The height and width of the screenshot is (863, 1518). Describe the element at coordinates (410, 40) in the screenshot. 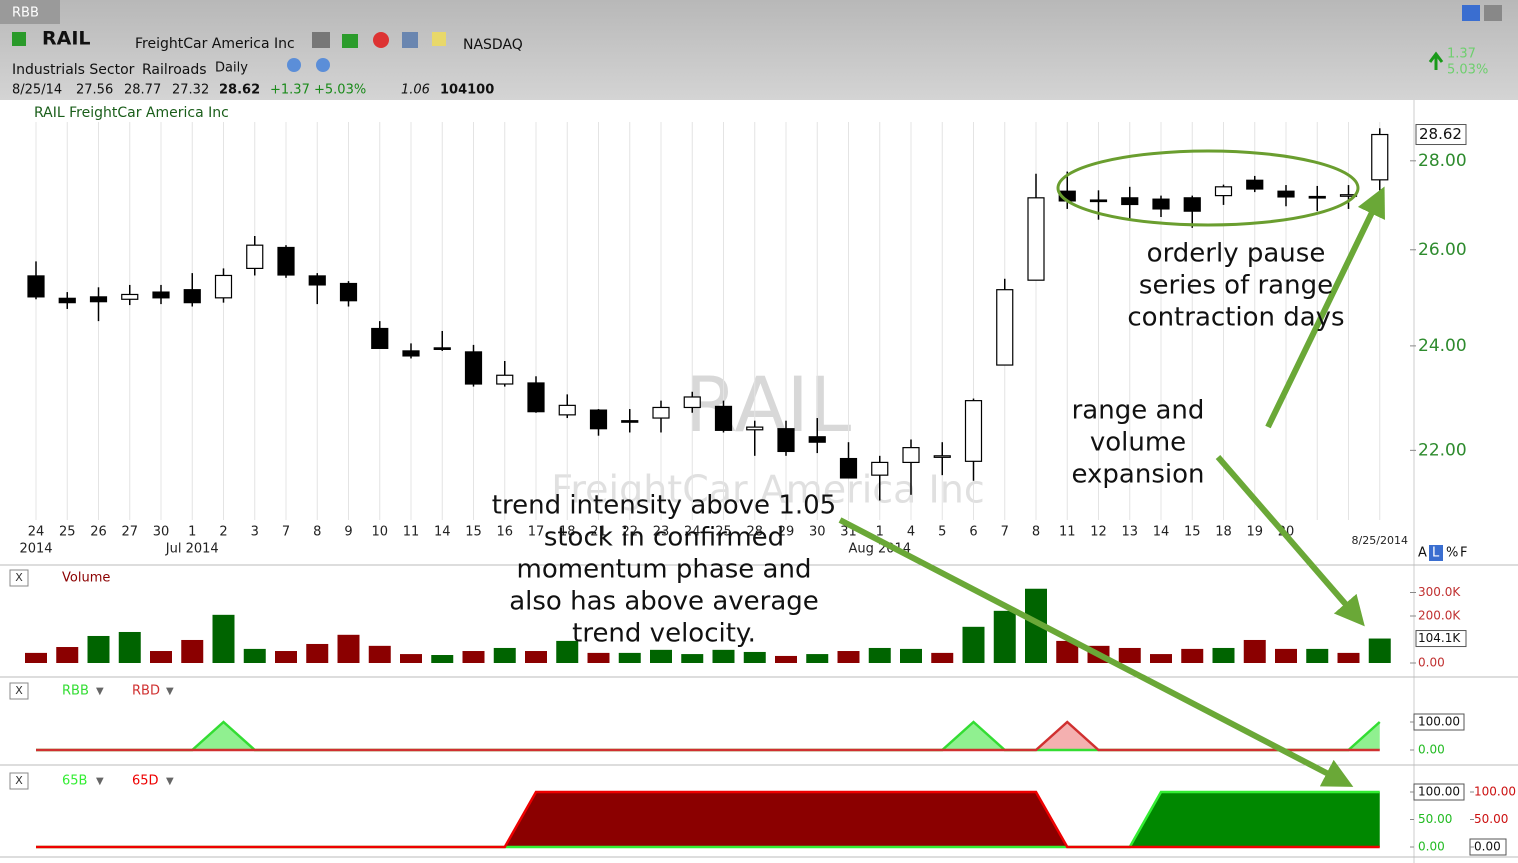

I see `calendar-icon` at that location.